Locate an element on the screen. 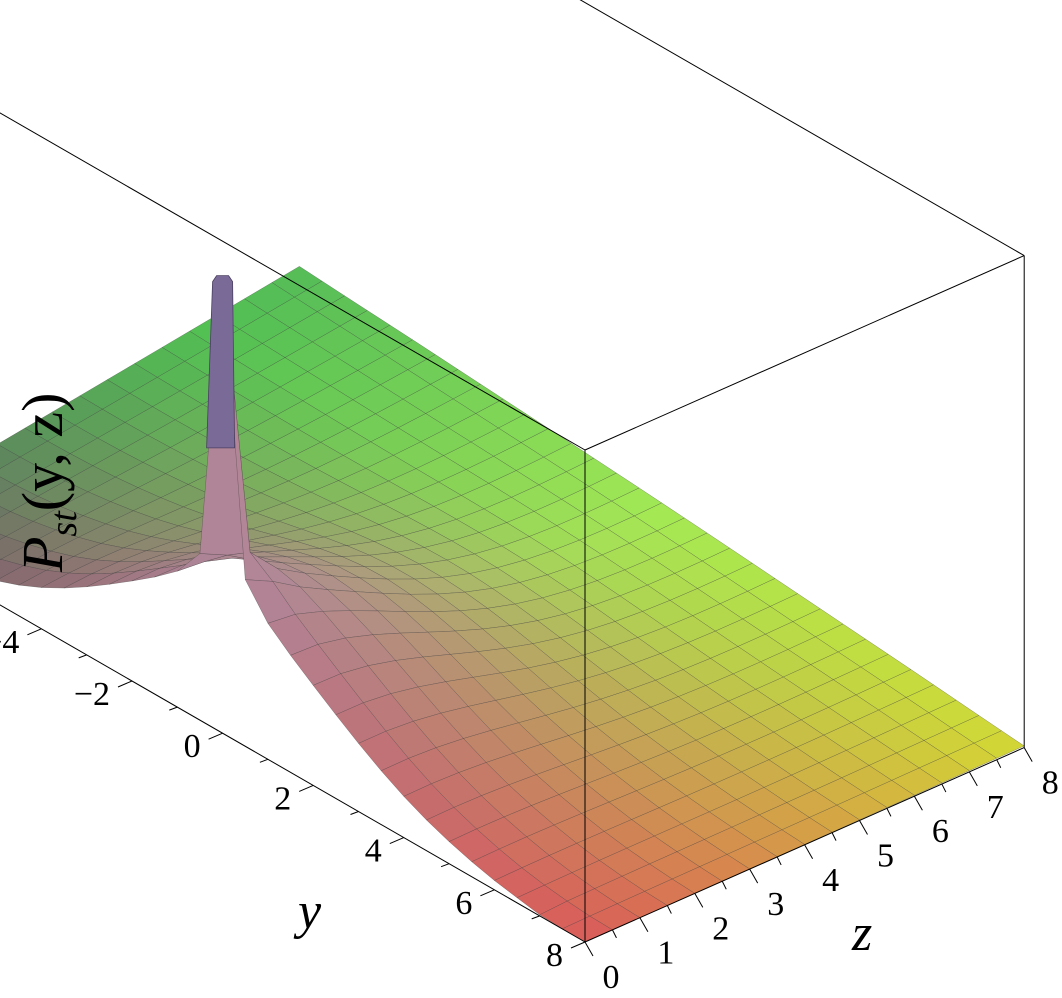 The width and height of the screenshot is (1062, 998). y-tick-label: 4 is located at coordinates (373, 851).